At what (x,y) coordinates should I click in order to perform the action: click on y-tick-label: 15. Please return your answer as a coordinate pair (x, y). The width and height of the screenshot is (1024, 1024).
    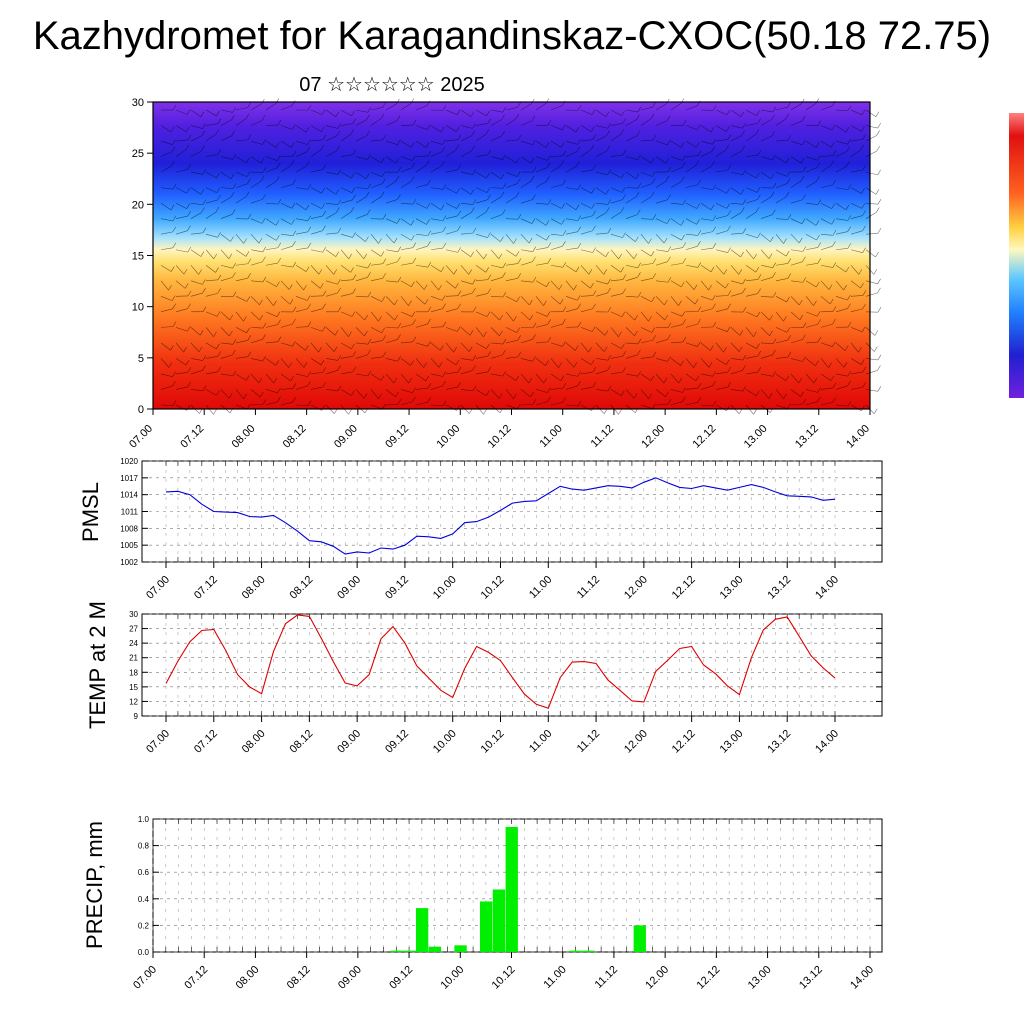
    Looking at the image, I should click on (133, 687).